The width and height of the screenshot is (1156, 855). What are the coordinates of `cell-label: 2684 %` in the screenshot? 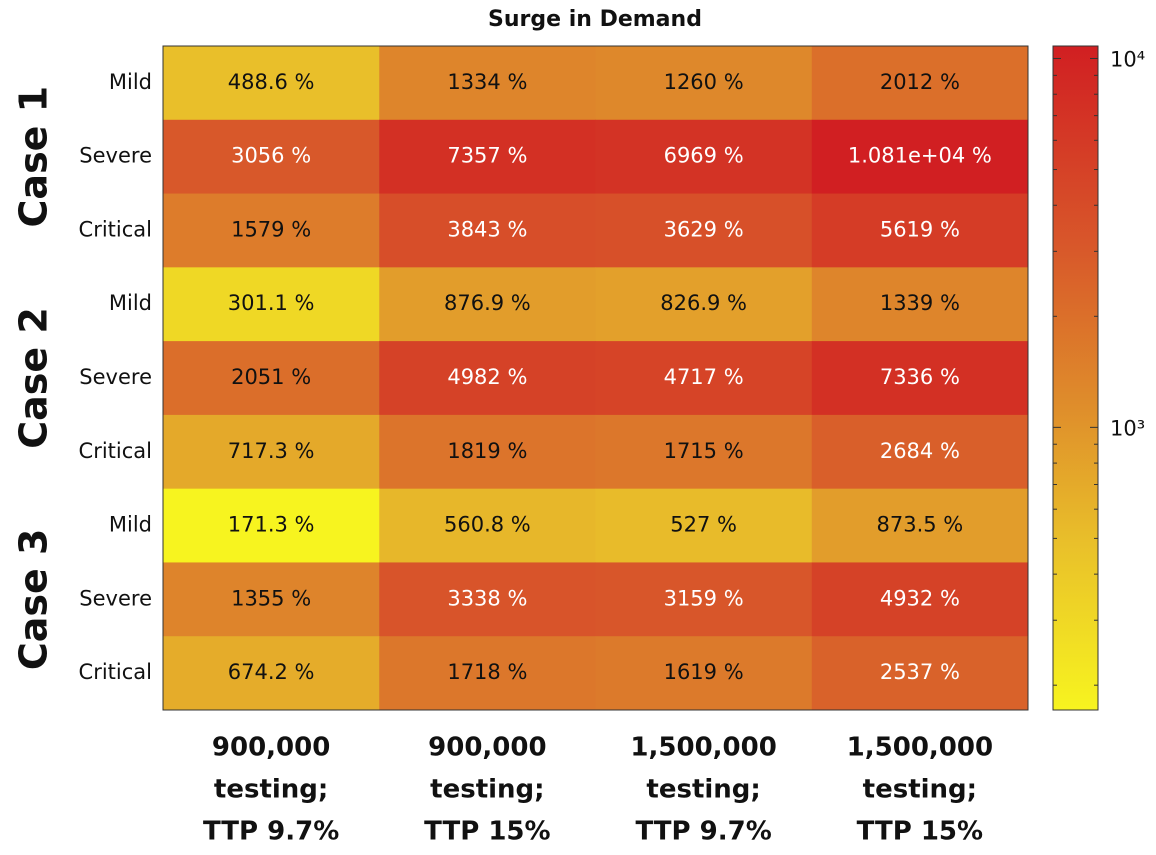 It's located at (920, 451).